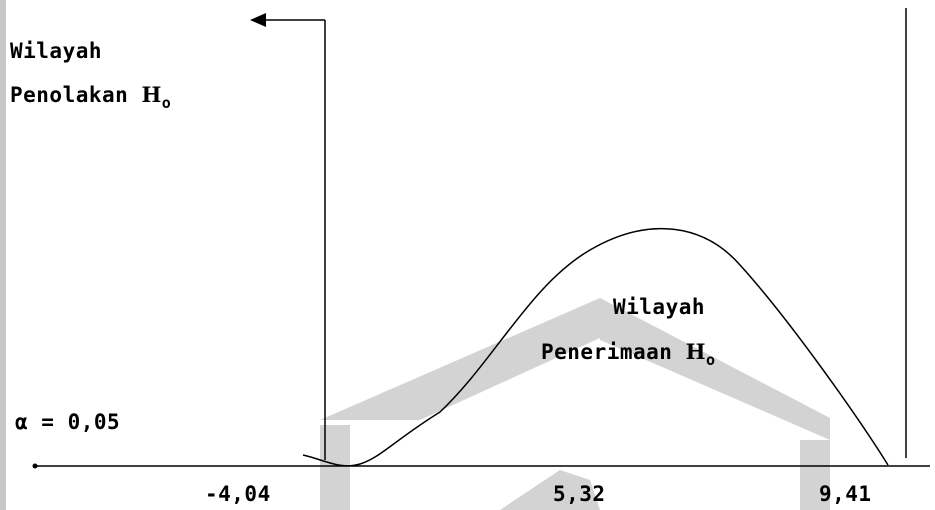 The image size is (935, 510). What do you see at coordinates (56, 51) in the screenshot?
I see `rejection-region-label-line1: Wilayah` at bounding box center [56, 51].